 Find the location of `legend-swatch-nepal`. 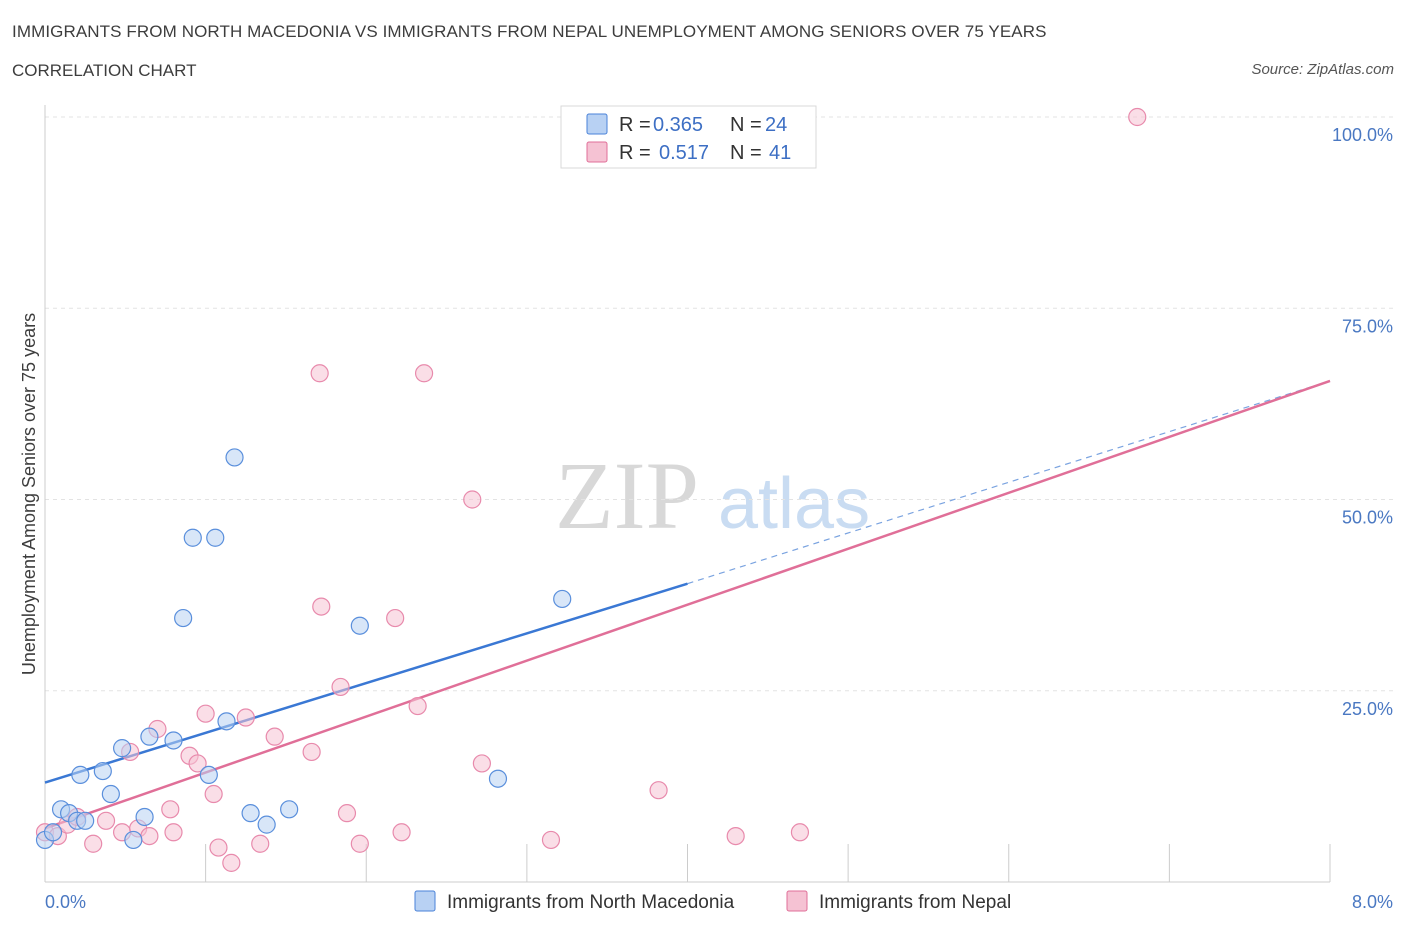

legend-swatch-nepal is located at coordinates (597, 152).